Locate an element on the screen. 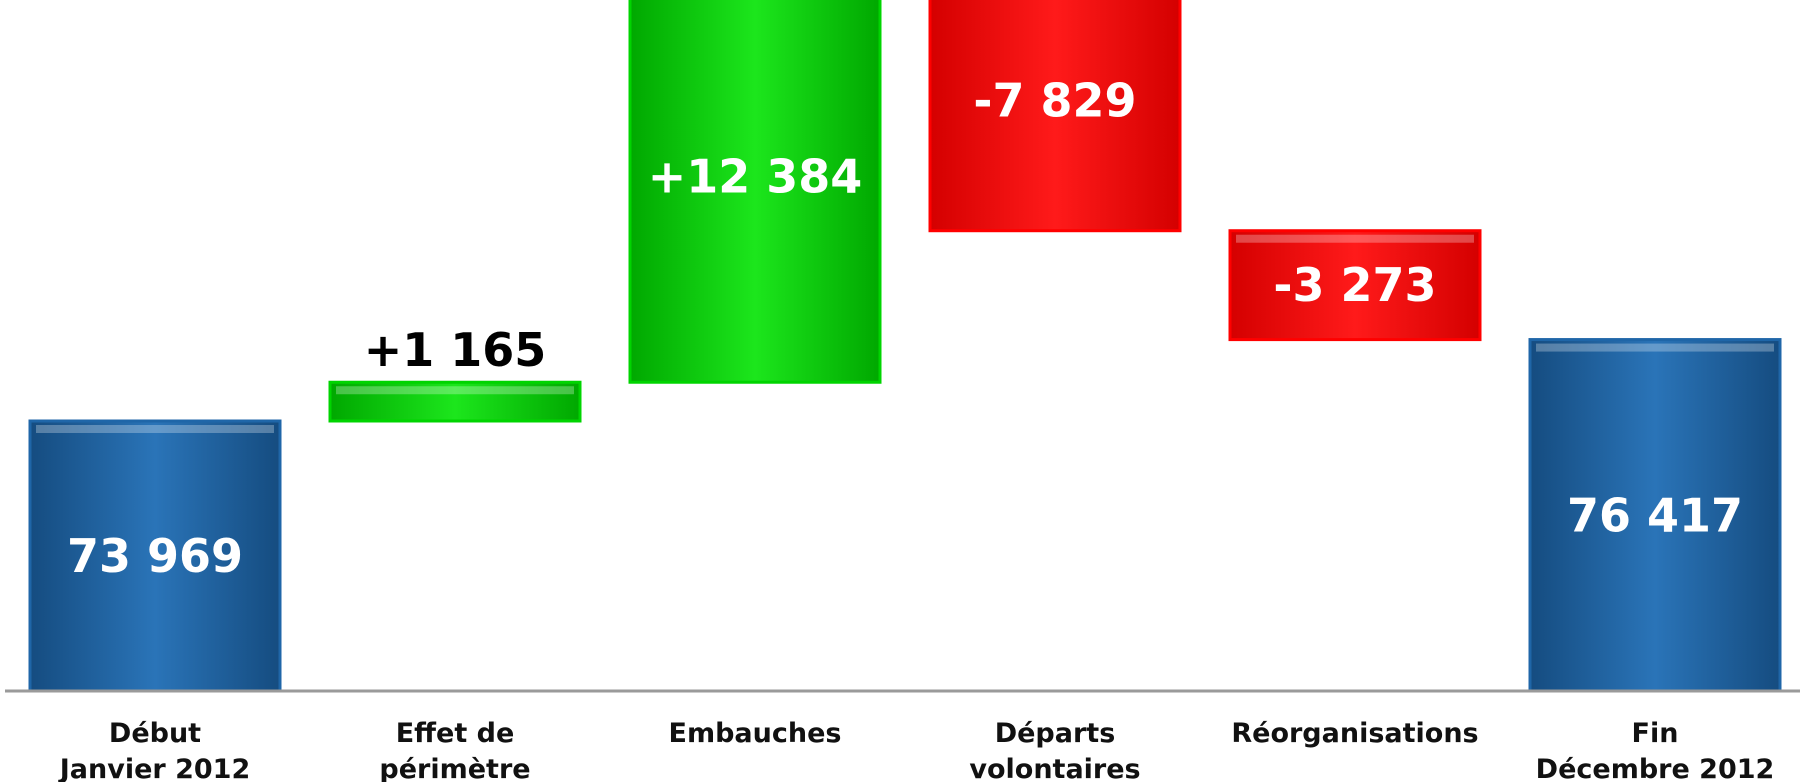 This screenshot has height=782, width=1800. category-label-line: Effet de is located at coordinates (455, 733).